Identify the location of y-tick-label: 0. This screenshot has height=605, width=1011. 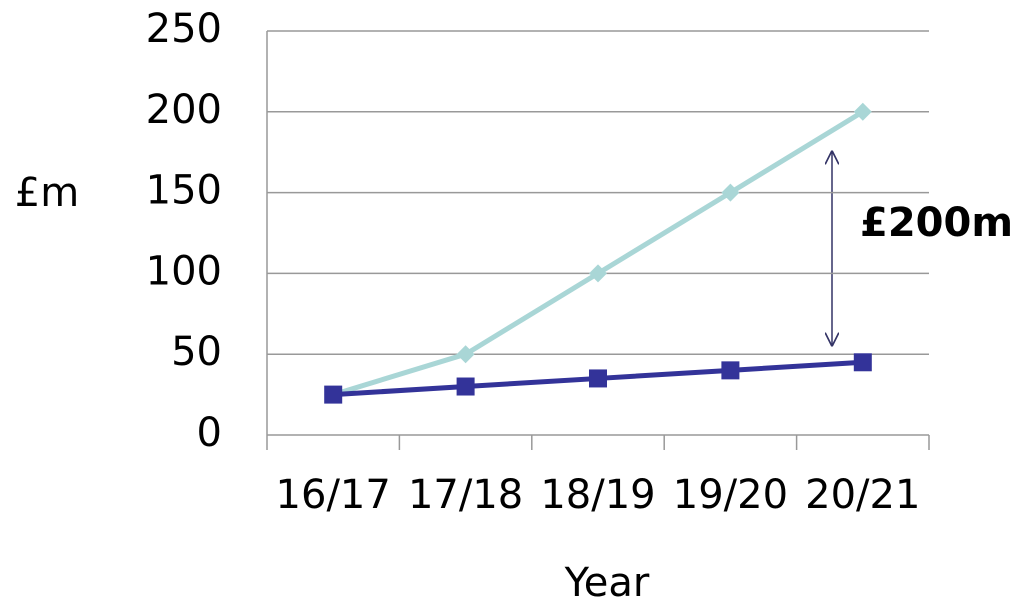
(209, 433).